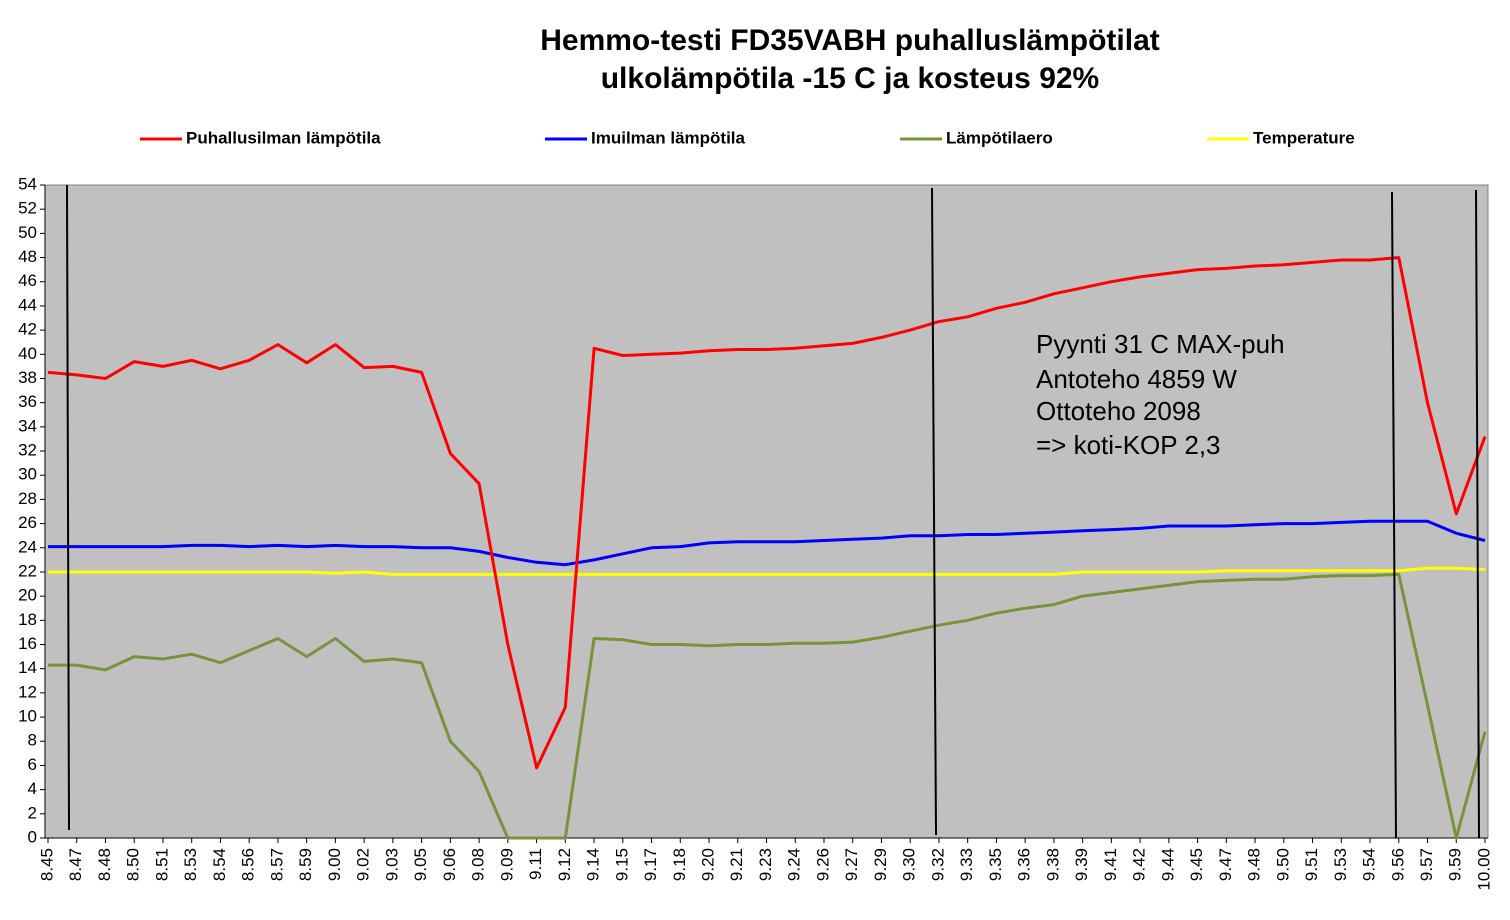 Image resolution: width=1510 pixels, height=920 pixels. Describe the element at coordinates (794, 864) in the screenshot. I see `x-tick-label: 9.24` at that location.